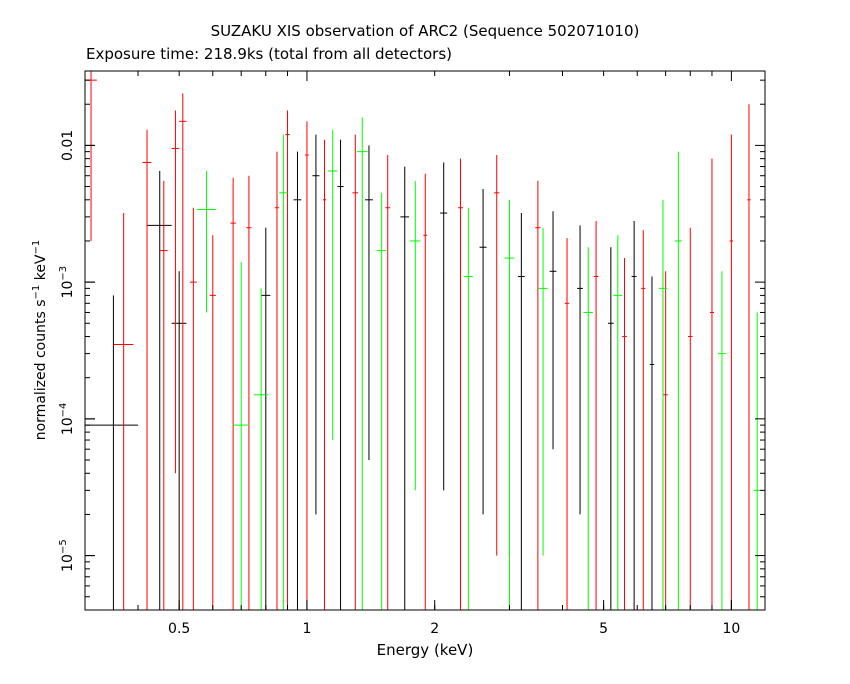  Describe the element at coordinates (41, 369) in the screenshot. I see `y-axis-label-base: normalized counts s` at that location.